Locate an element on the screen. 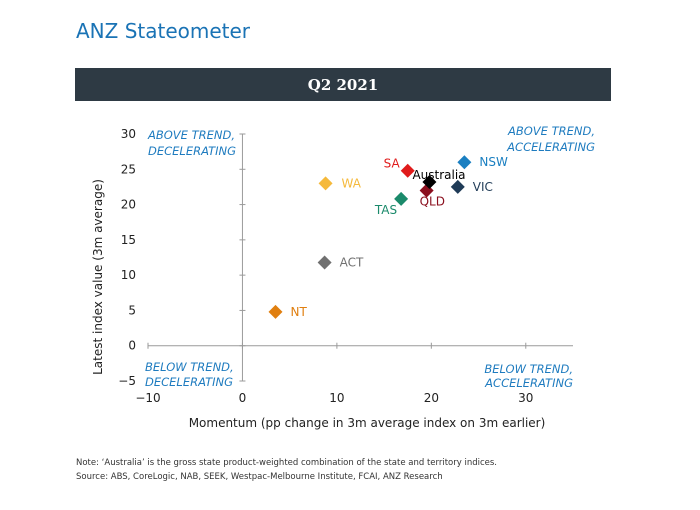 This screenshot has width=700, height=510. x-tick-label: 10 is located at coordinates (336, 398).